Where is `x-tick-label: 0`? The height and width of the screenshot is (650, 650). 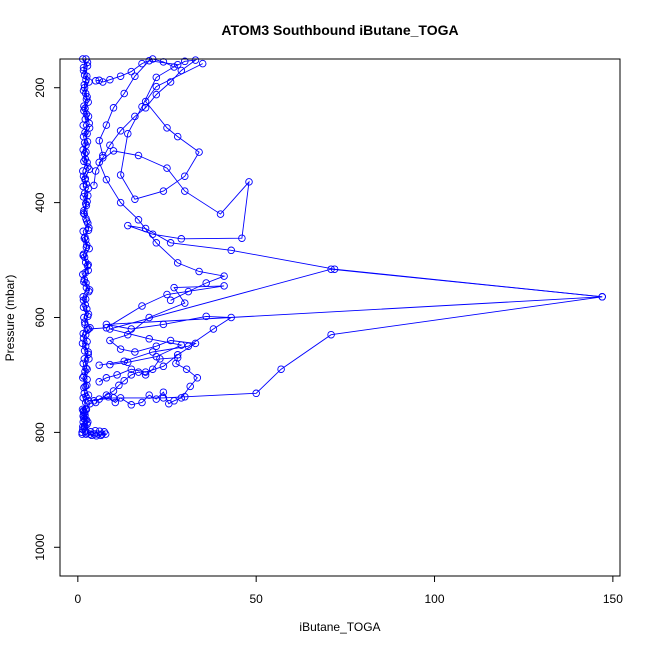 x-tick-label: 0 is located at coordinates (77, 599).